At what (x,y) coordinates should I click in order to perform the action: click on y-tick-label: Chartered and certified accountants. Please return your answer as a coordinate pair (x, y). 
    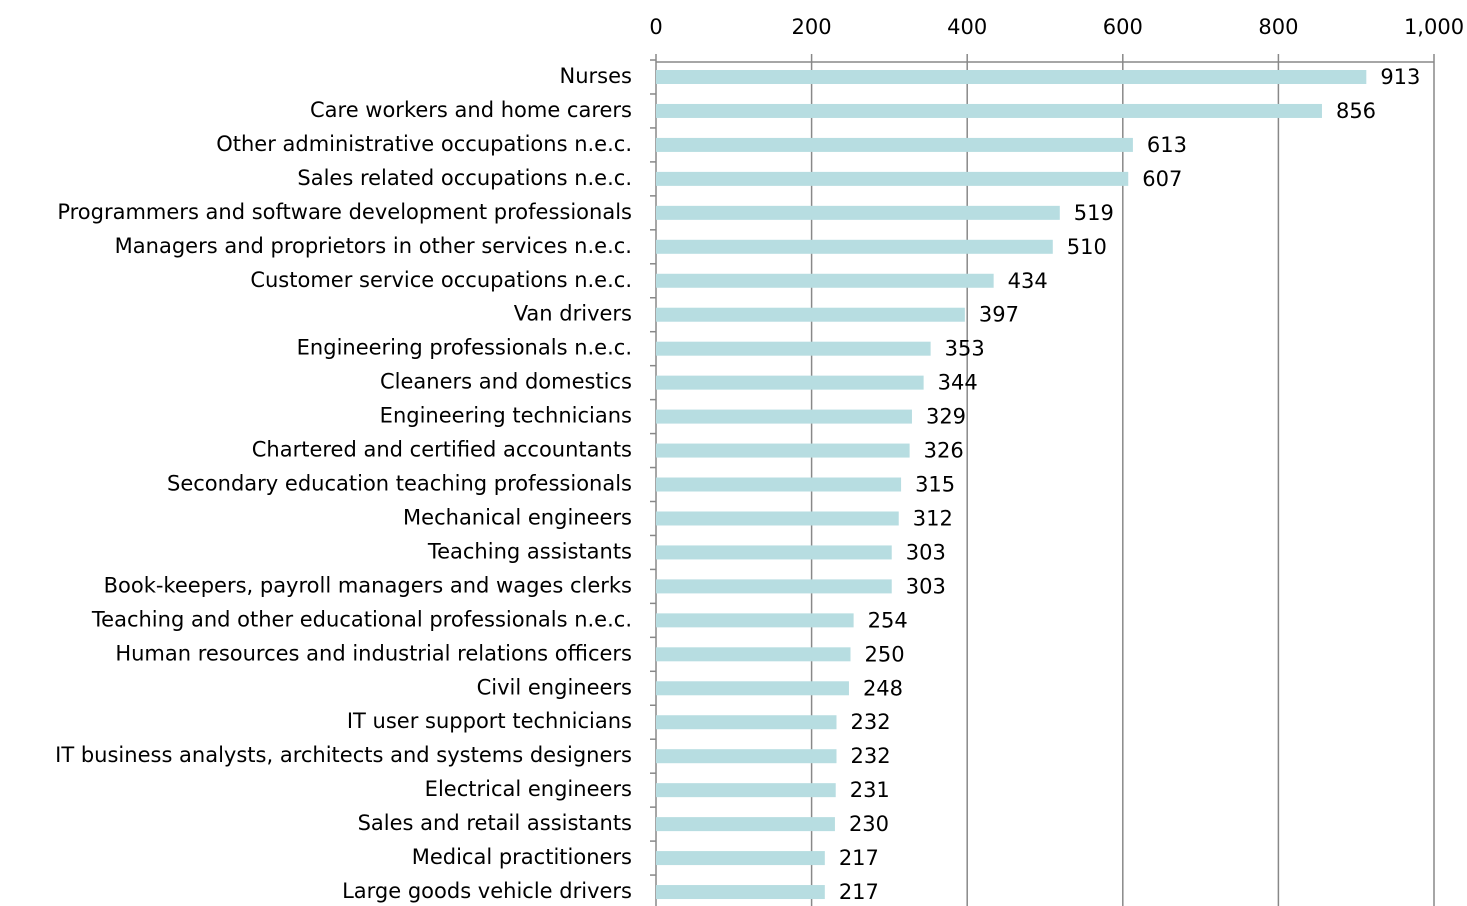
    Looking at the image, I should click on (442, 450).